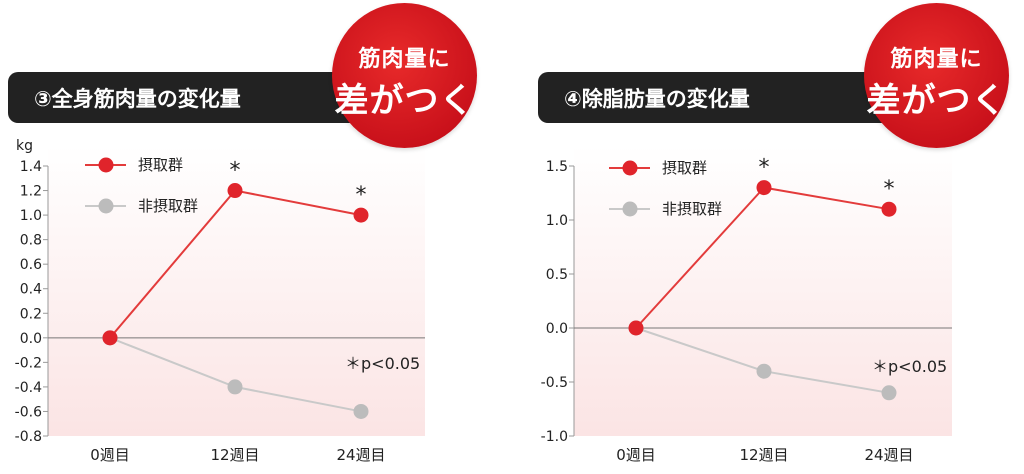 The height and width of the screenshot is (474, 1024). I want to click on y-tick-label: -0.4, so click(28, 388).